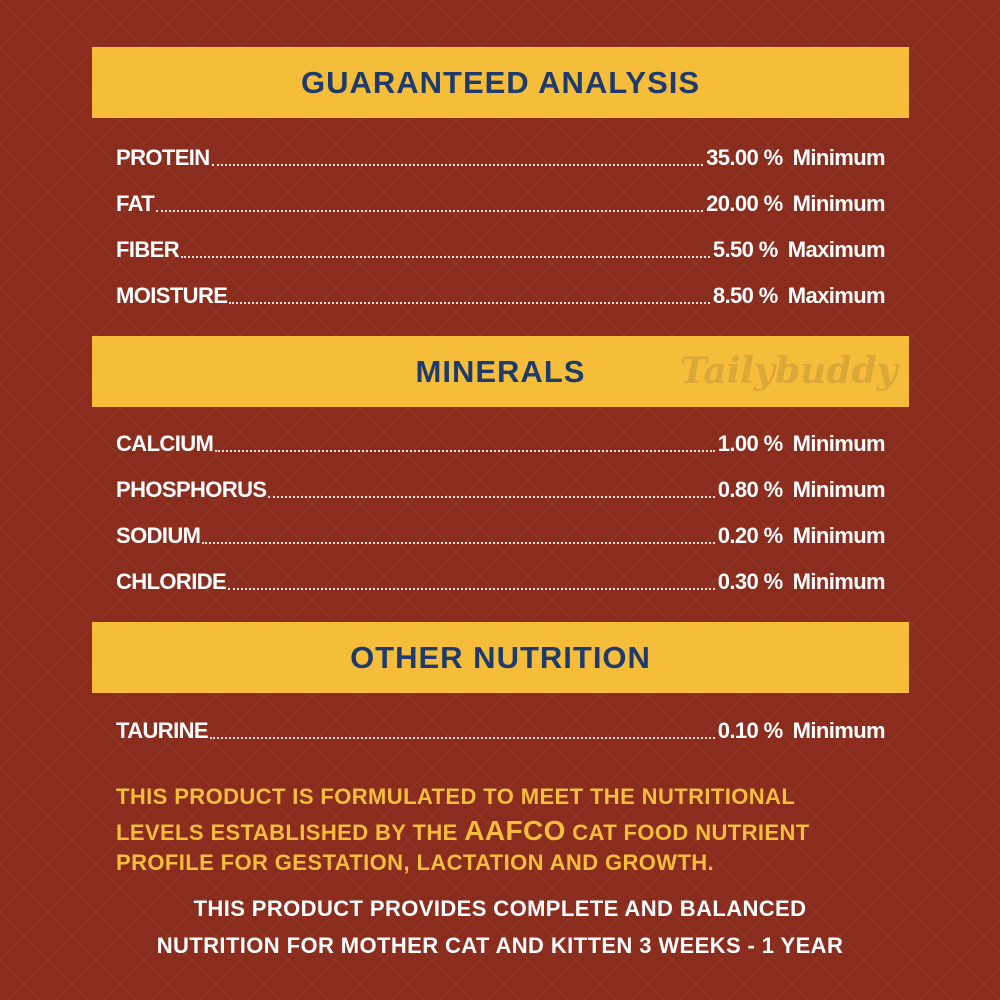 This screenshot has width=1000, height=1000. What do you see at coordinates (750, 489) in the screenshot?
I see `nutrient-value: 0.80 %` at bounding box center [750, 489].